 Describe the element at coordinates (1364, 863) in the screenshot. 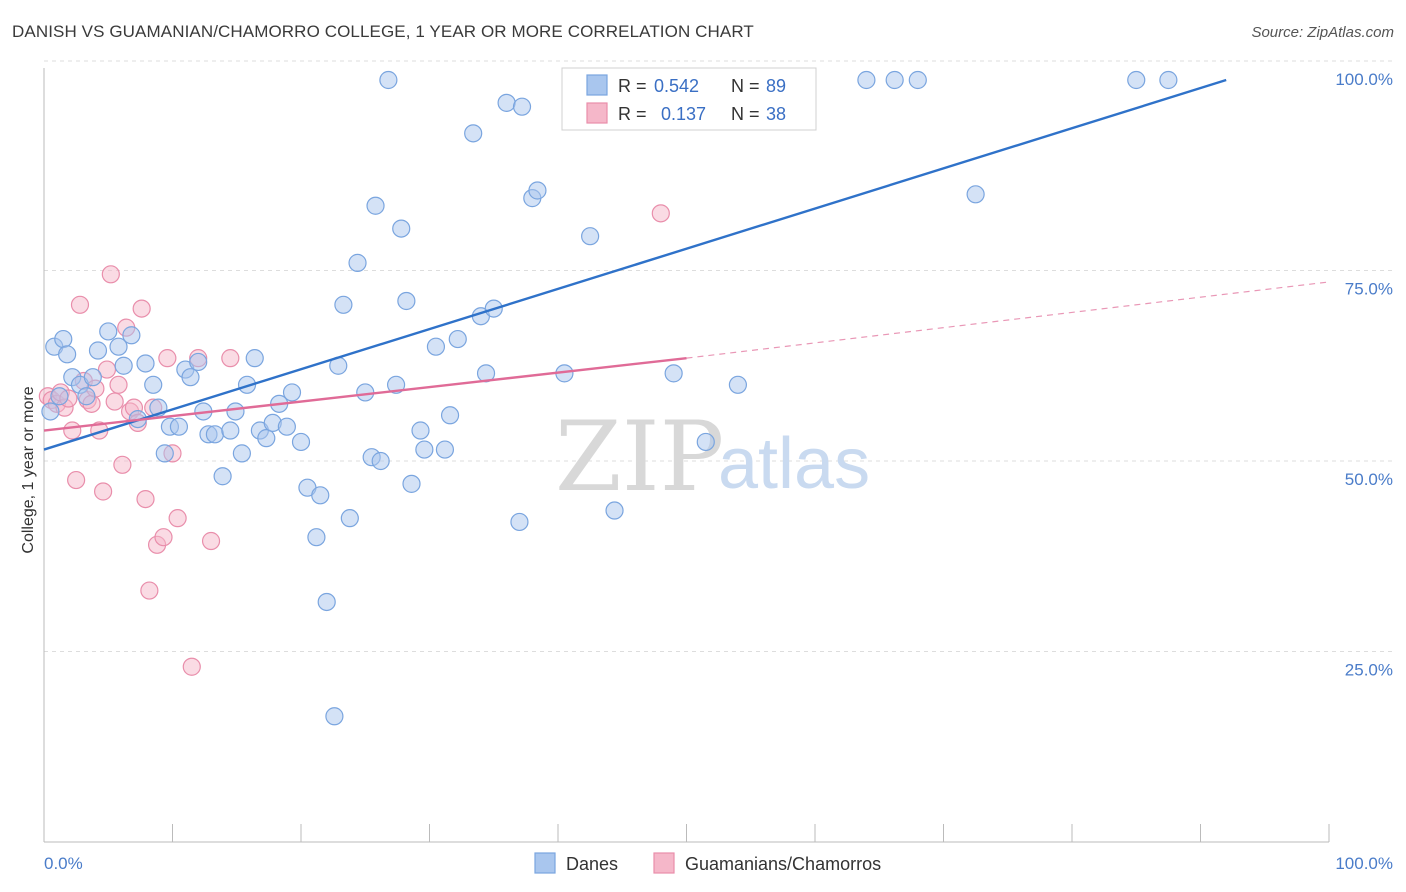

I see `x-tick-label-max: 100.0%` at that location.